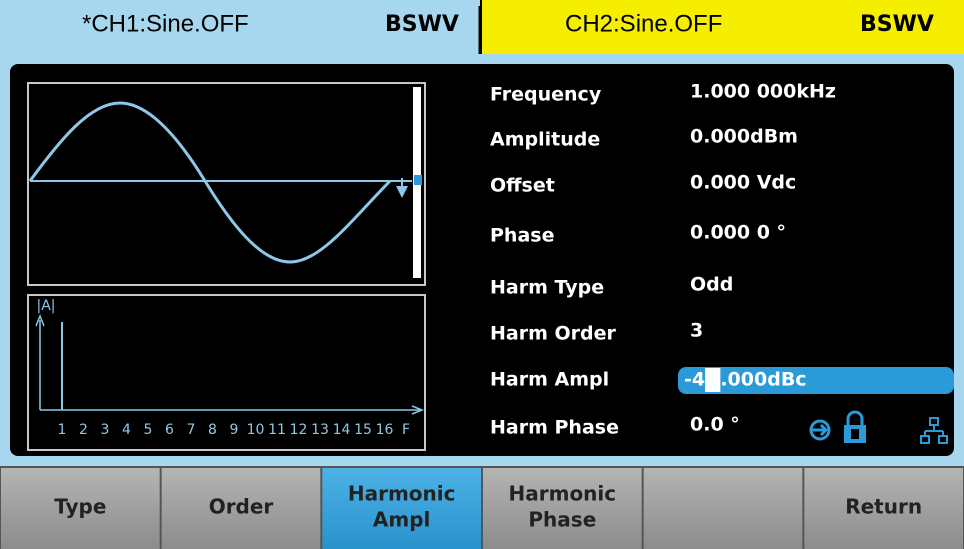 The image size is (964, 549). I want to click on spectrum-x-label: F, so click(406, 430).